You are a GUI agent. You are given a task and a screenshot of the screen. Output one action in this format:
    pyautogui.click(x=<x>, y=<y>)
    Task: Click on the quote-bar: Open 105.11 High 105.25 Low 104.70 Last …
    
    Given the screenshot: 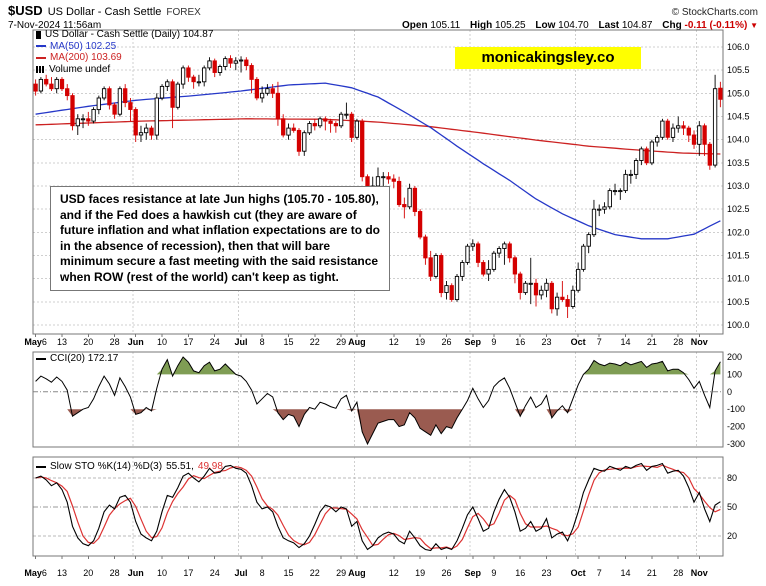 What is the action you would take?
    pyautogui.click(x=576, y=25)
    